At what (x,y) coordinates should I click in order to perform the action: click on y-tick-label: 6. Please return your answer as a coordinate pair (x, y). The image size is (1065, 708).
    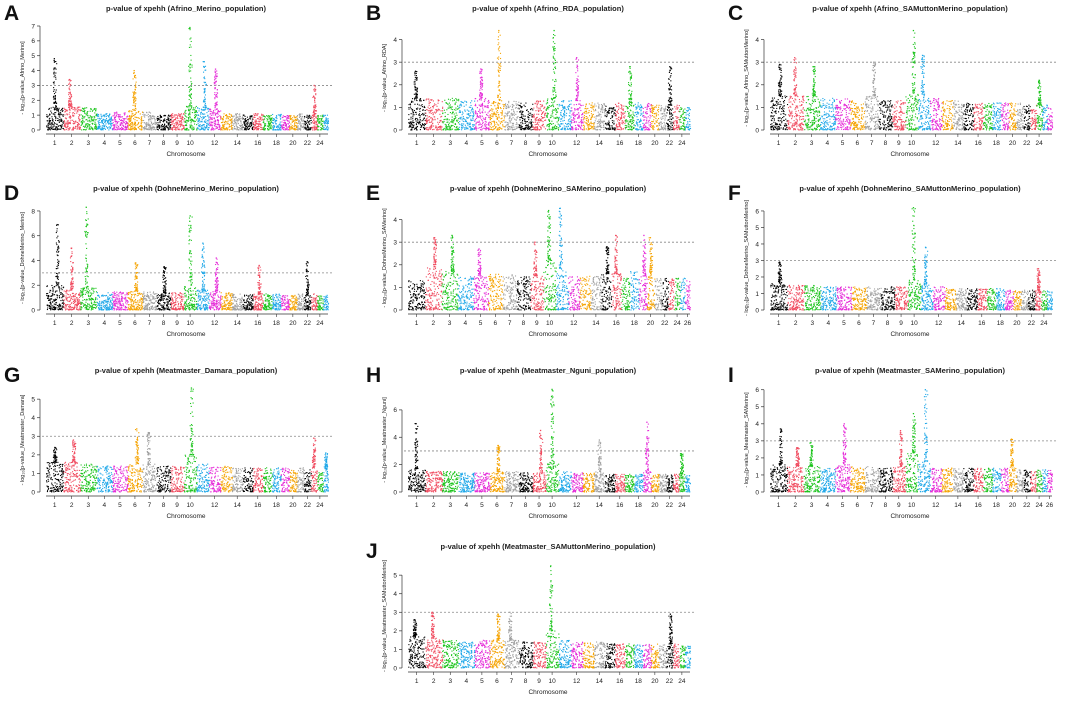
    Looking at the image, I should click on (33, 41).